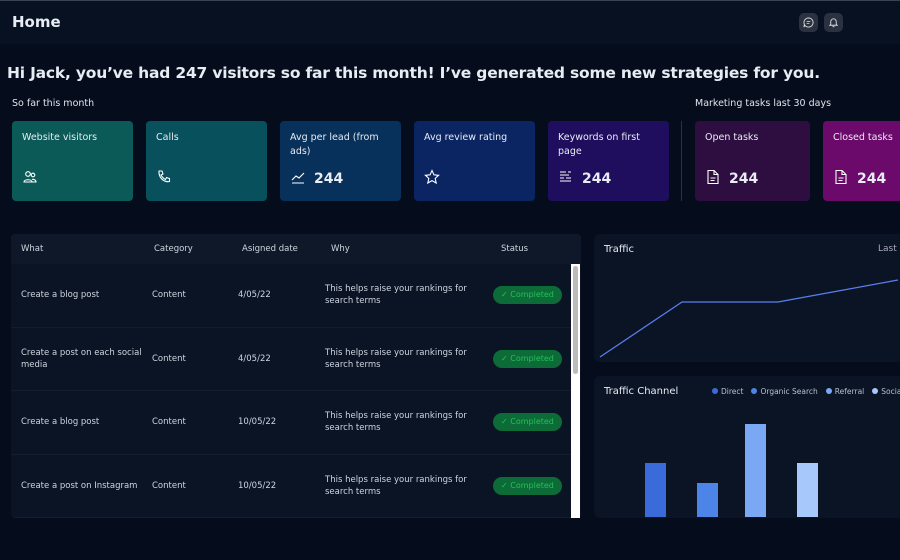 This screenshot has height=560, width=900. I want to click on divider, so click(681, 161).